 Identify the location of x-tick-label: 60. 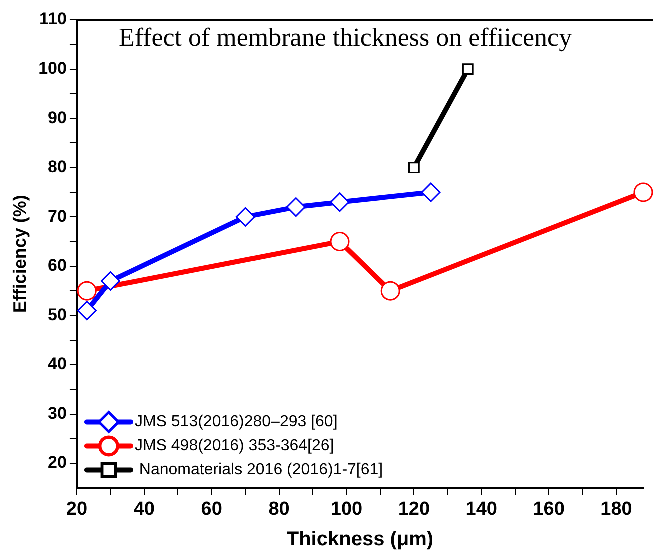
(211, 509).